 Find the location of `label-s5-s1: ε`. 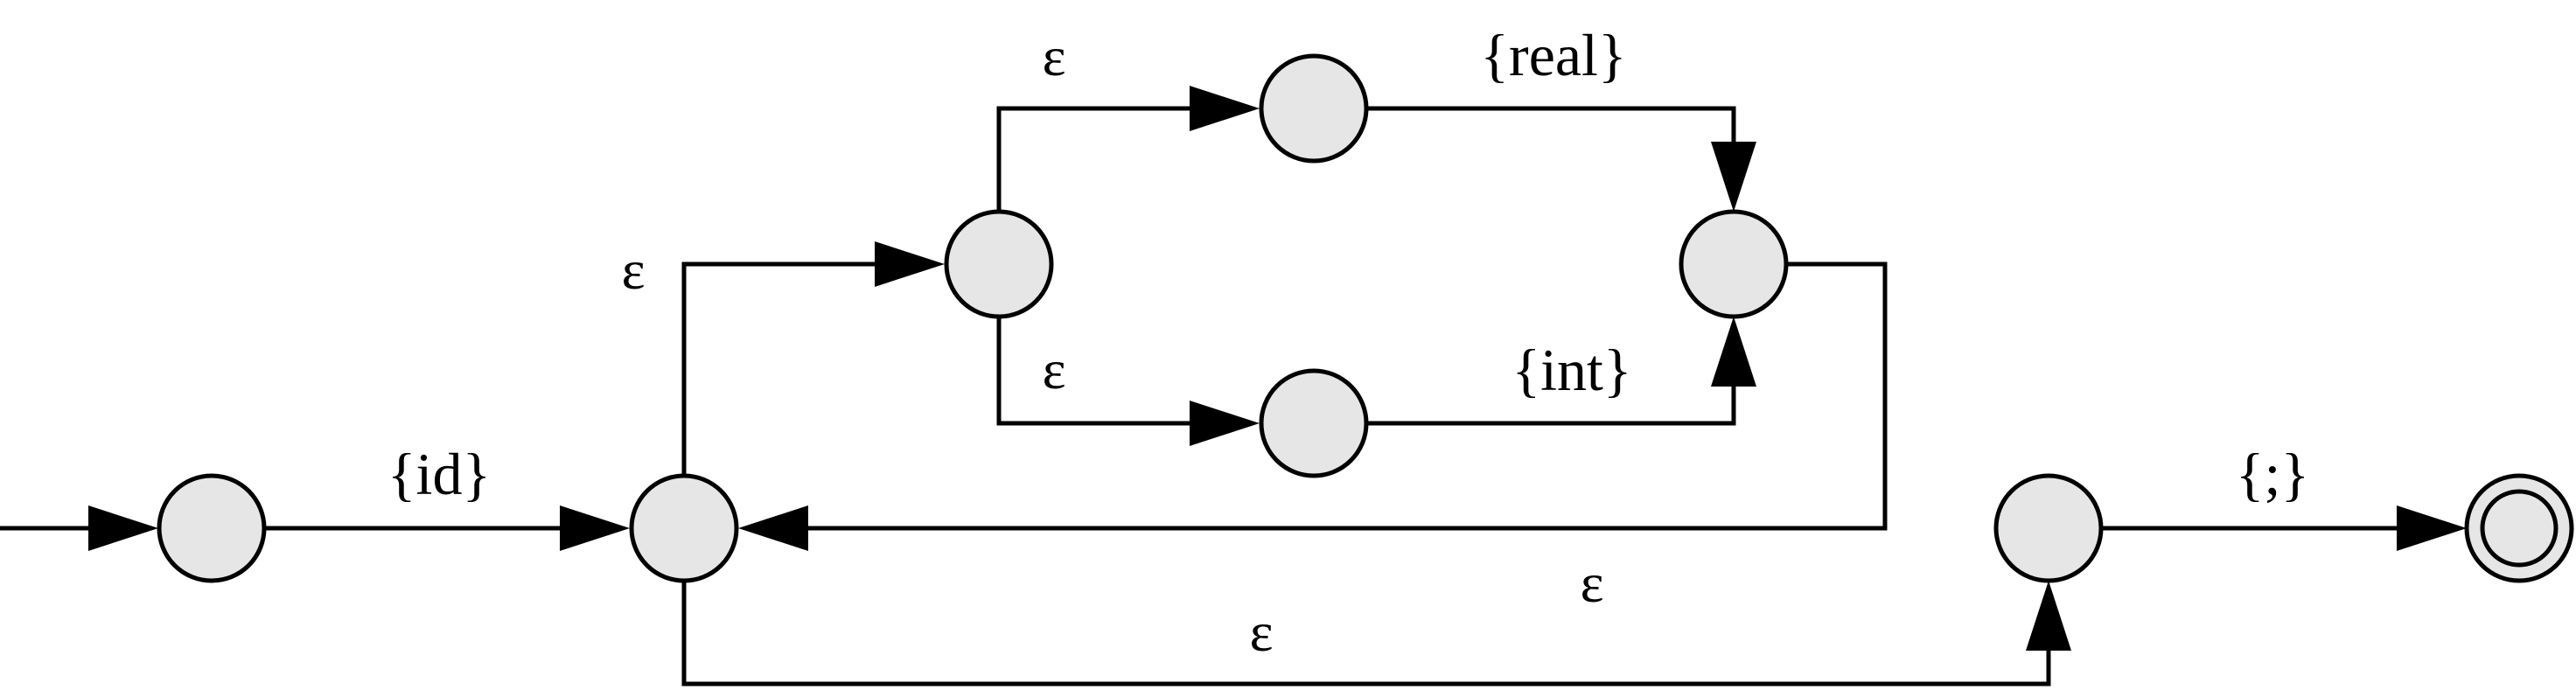

label-s5-s1: ε is located at coordinates (1592, 583).